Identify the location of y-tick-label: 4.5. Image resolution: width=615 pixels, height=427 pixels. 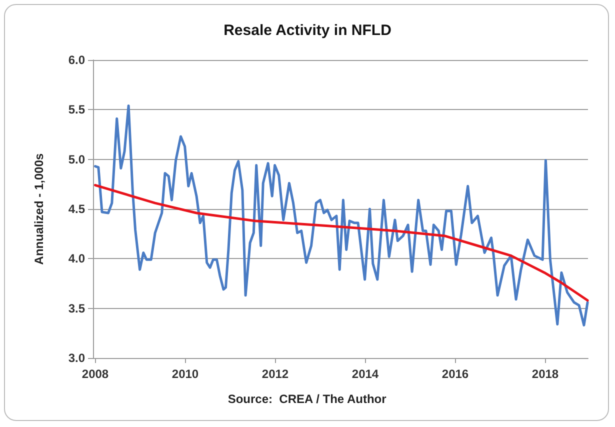
(77, 209).